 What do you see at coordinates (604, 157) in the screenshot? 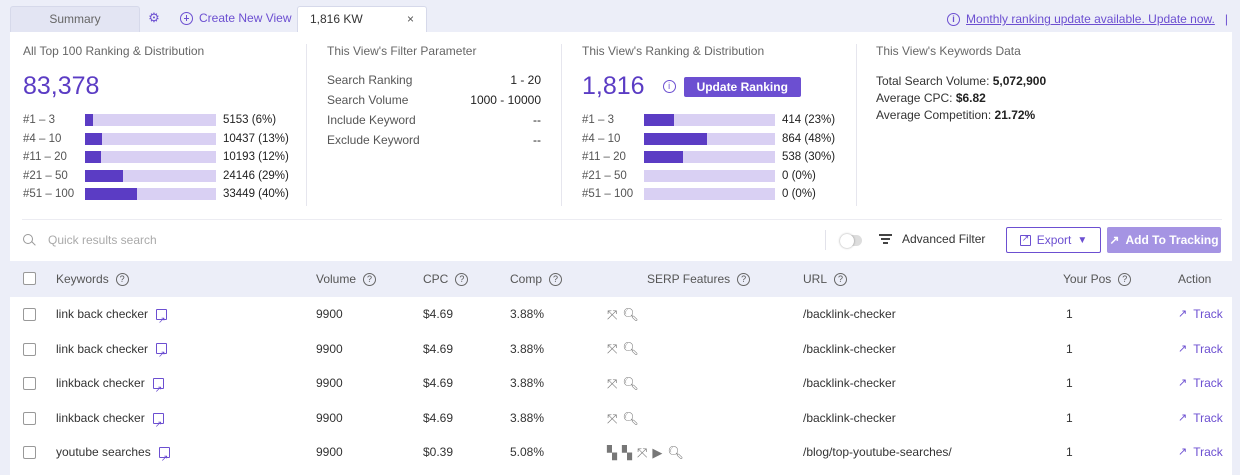
I see `range-label: #11 – 20` at bounding box center [604, 157].